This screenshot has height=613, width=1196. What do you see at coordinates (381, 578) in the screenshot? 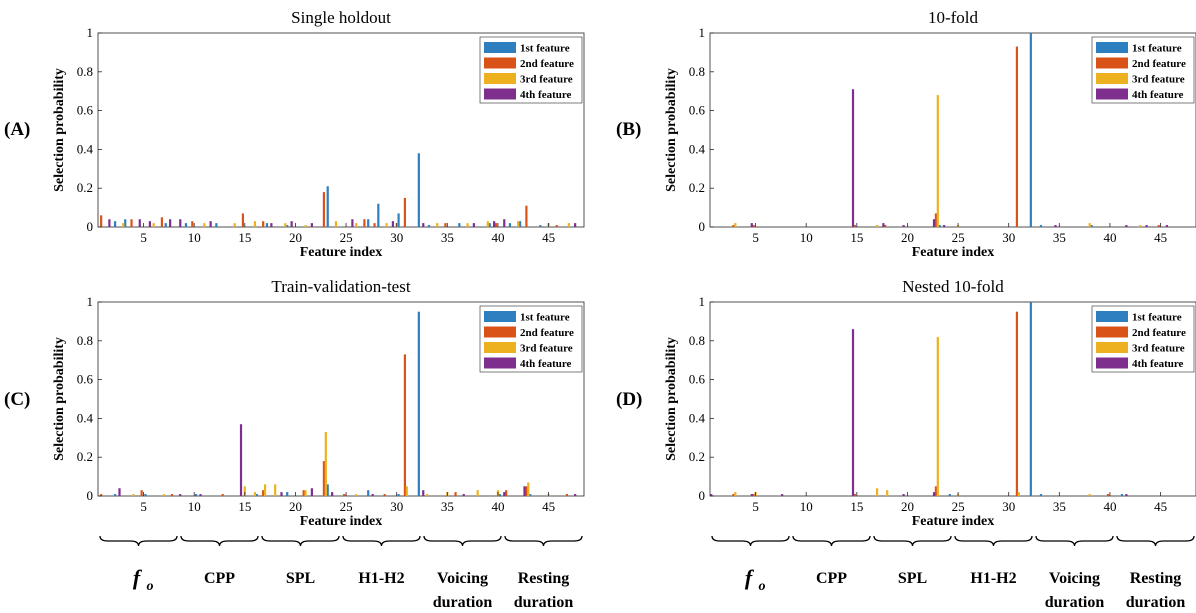
I see `group-label: H1-H2` at bounding box center [381, 578].